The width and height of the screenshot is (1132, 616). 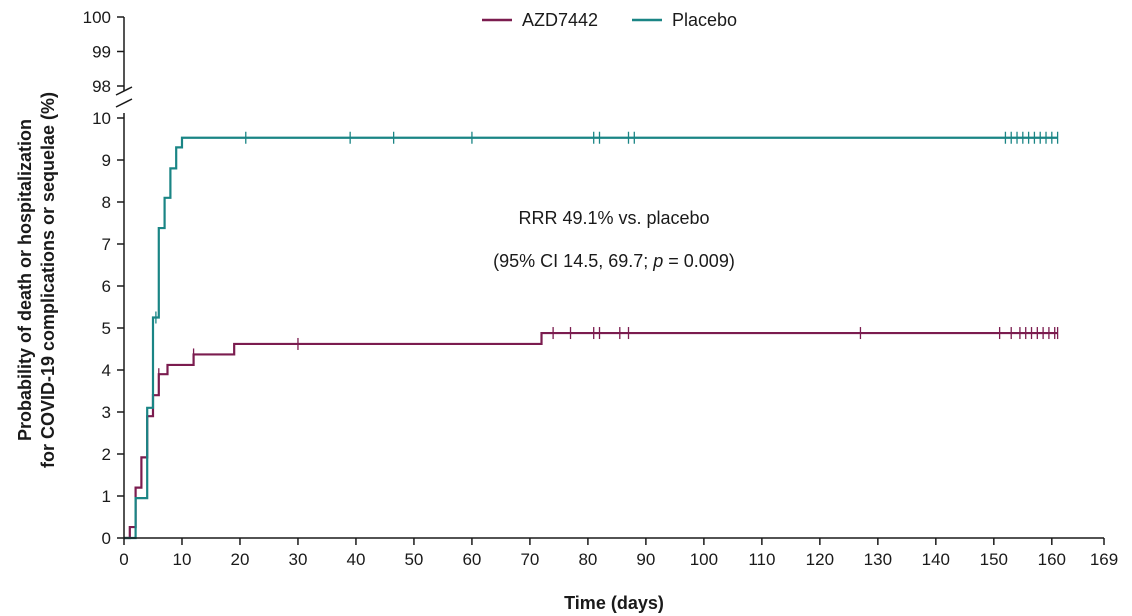 What do you see at coordinates (699, 261) in the screenshot?
I see `annotation-ci-suffix: = 0.009)` at bounding box center [699, 261].